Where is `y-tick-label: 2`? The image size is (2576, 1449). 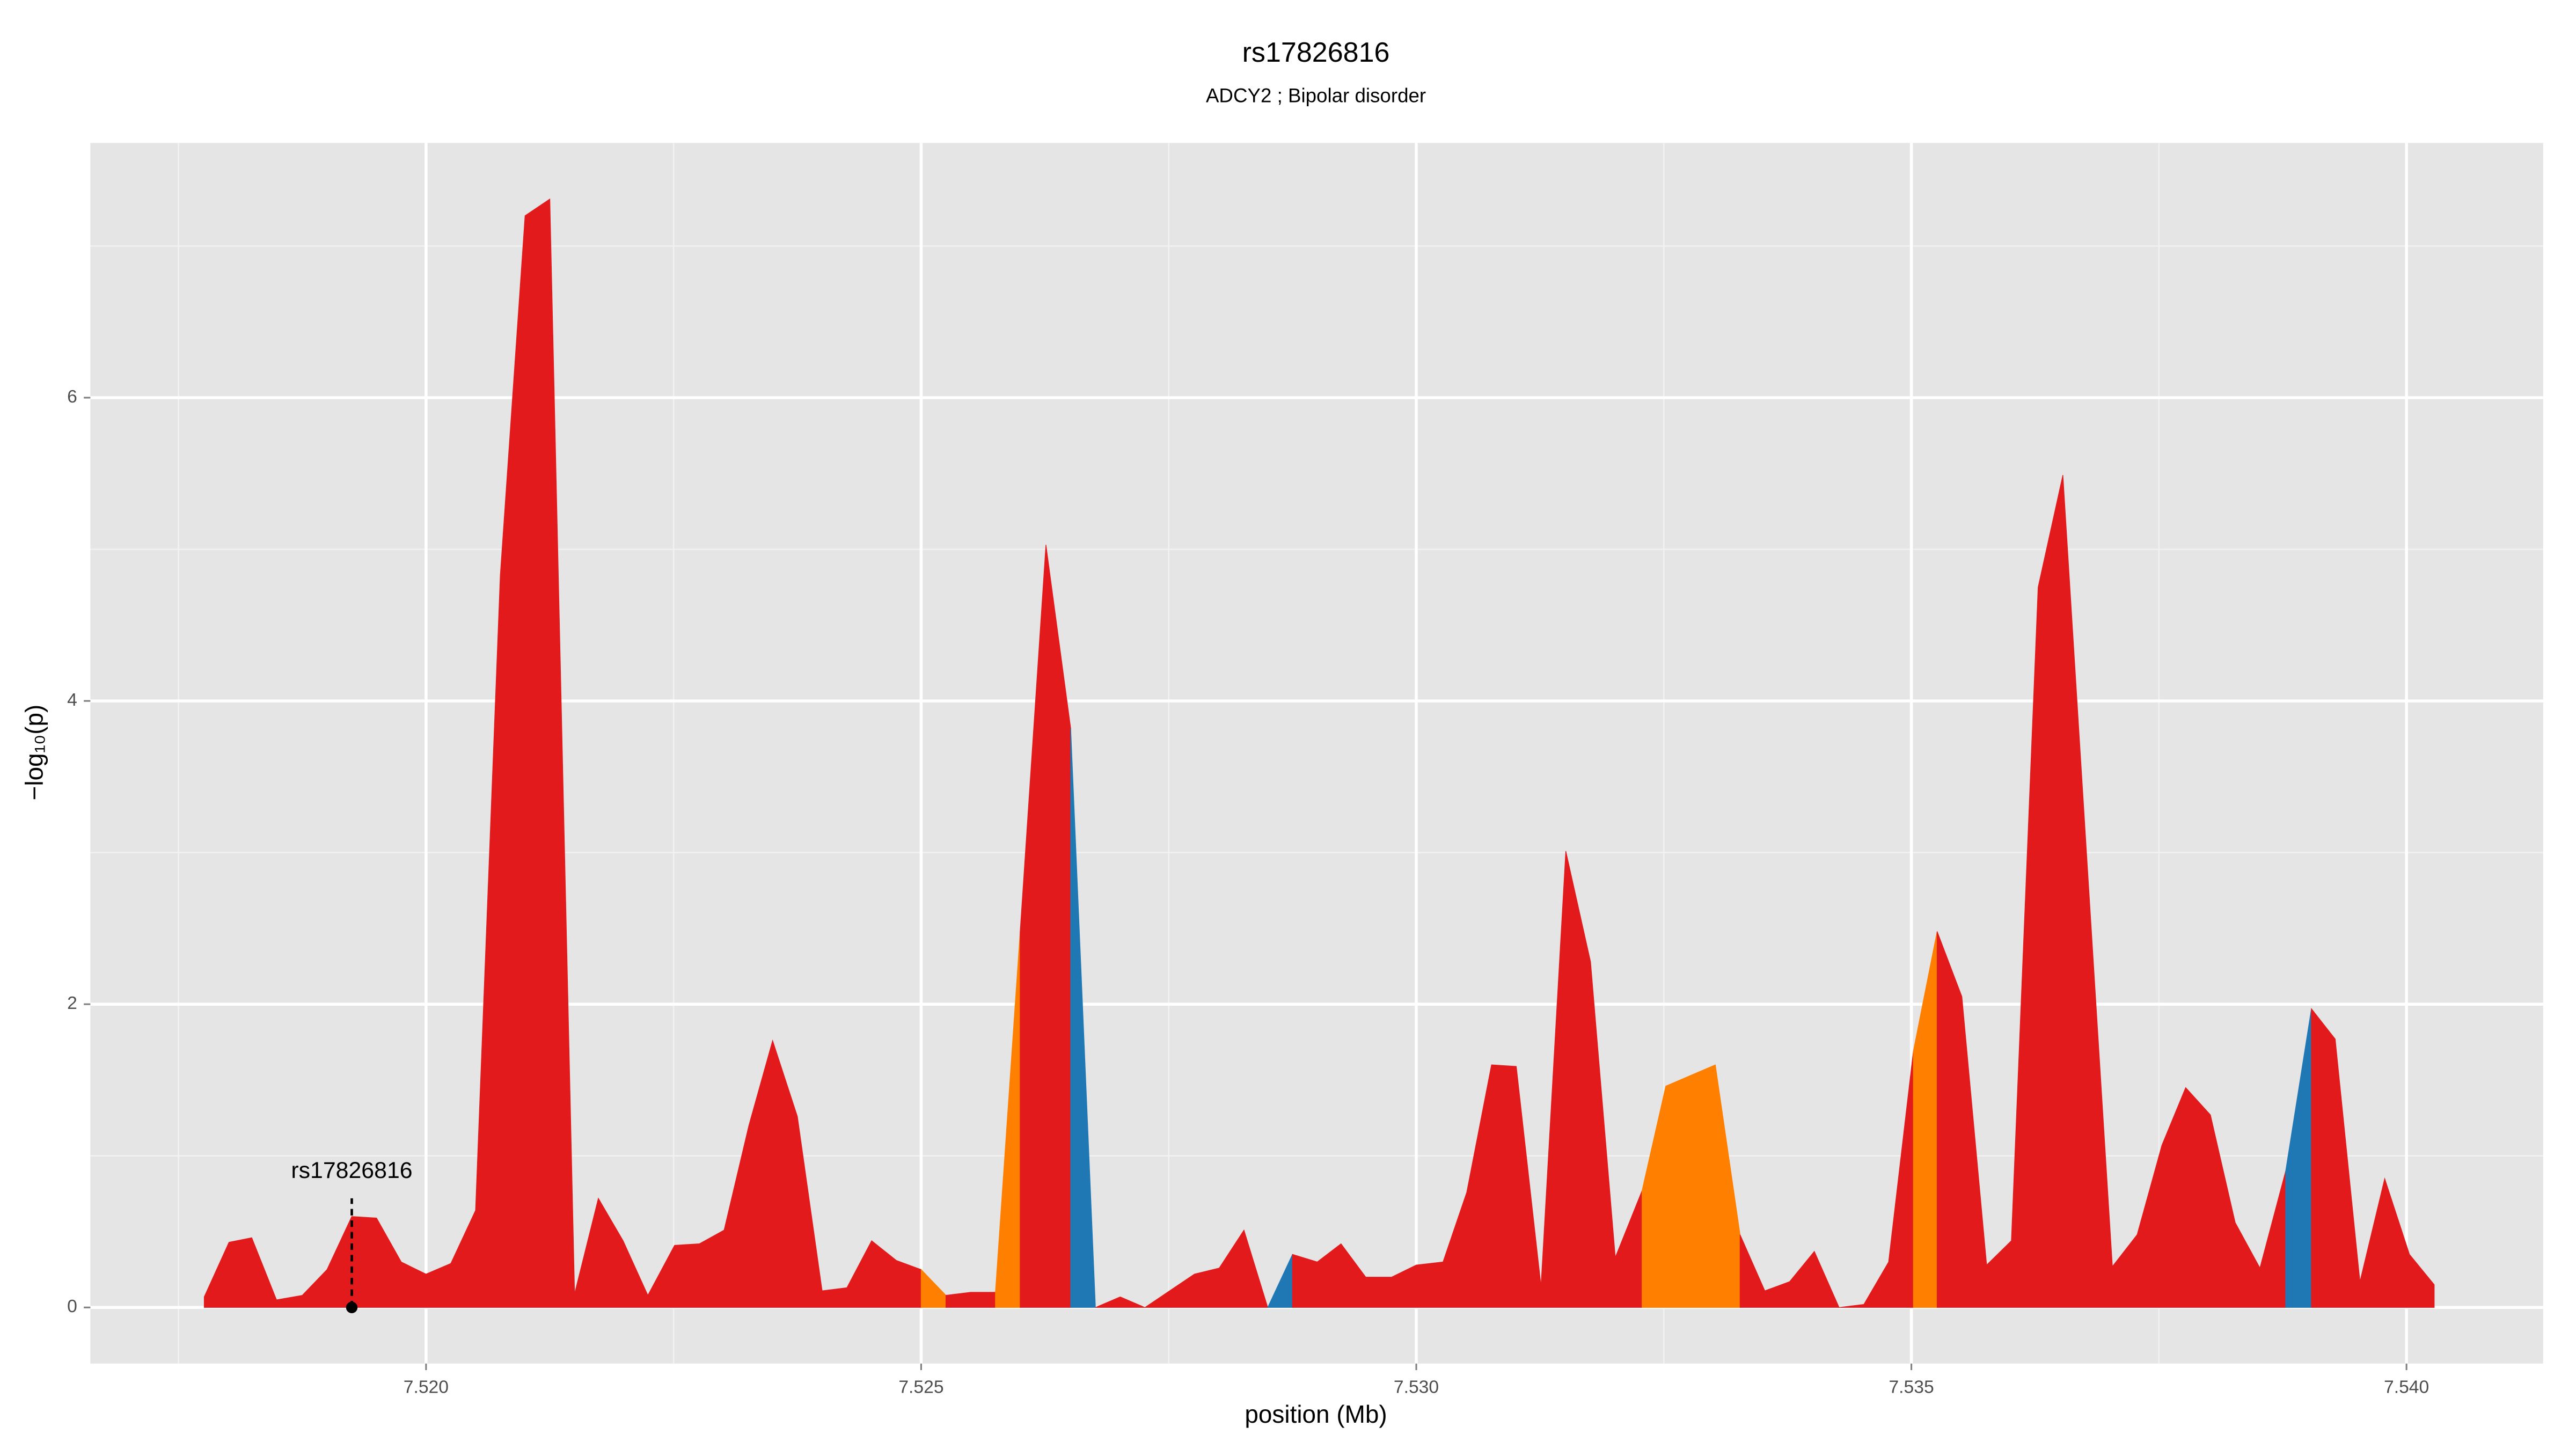 y-tick-label: 2 is located at coordinates (72, 1003).